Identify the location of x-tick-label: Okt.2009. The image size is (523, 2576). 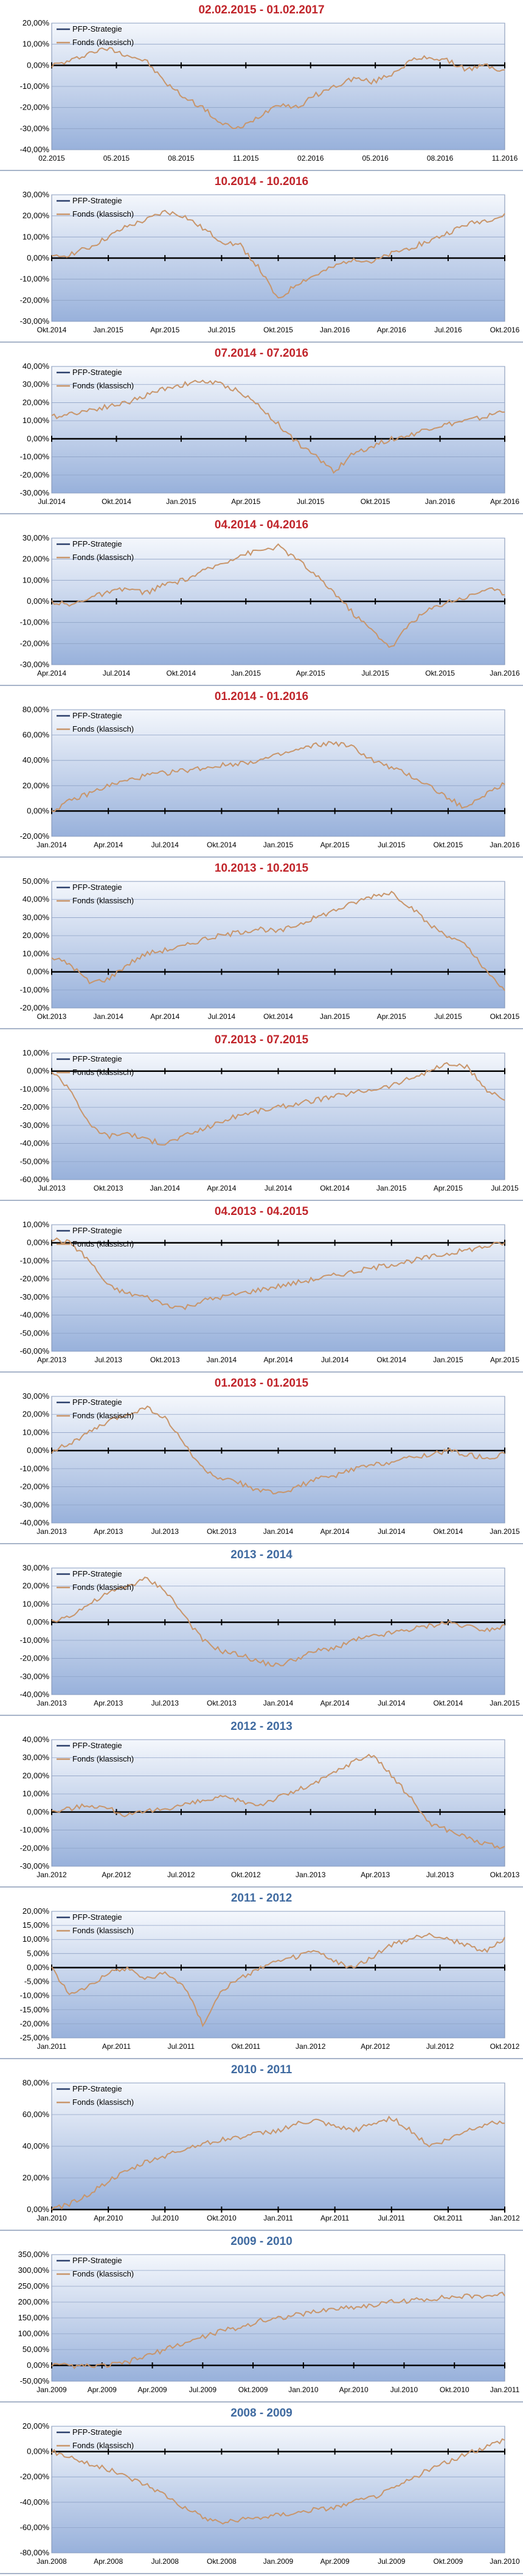
(449, 2562).